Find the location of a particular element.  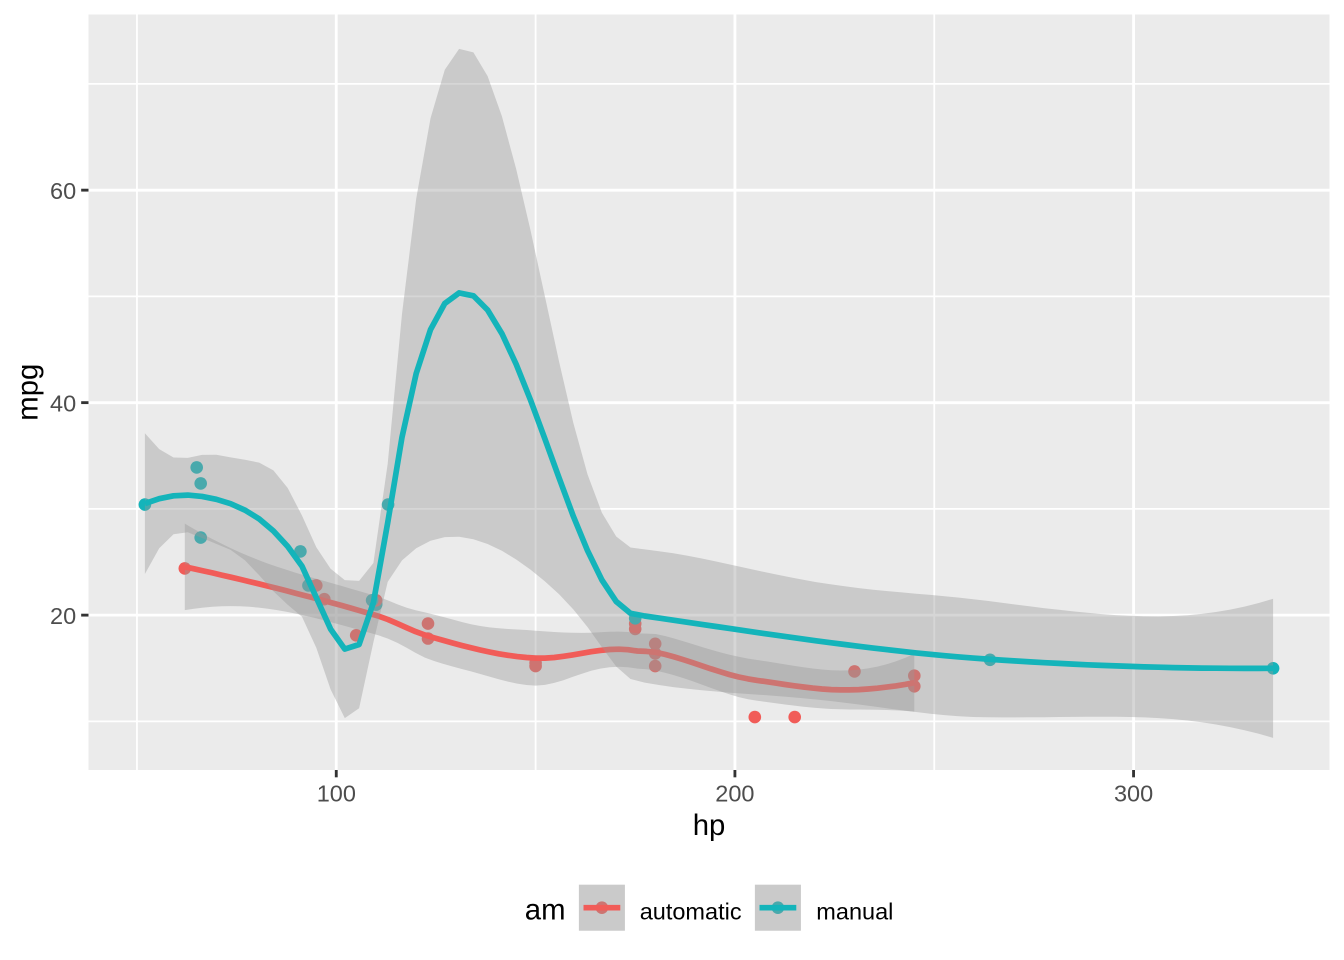

svg-text: 100 is located at coordinates (336, 794).